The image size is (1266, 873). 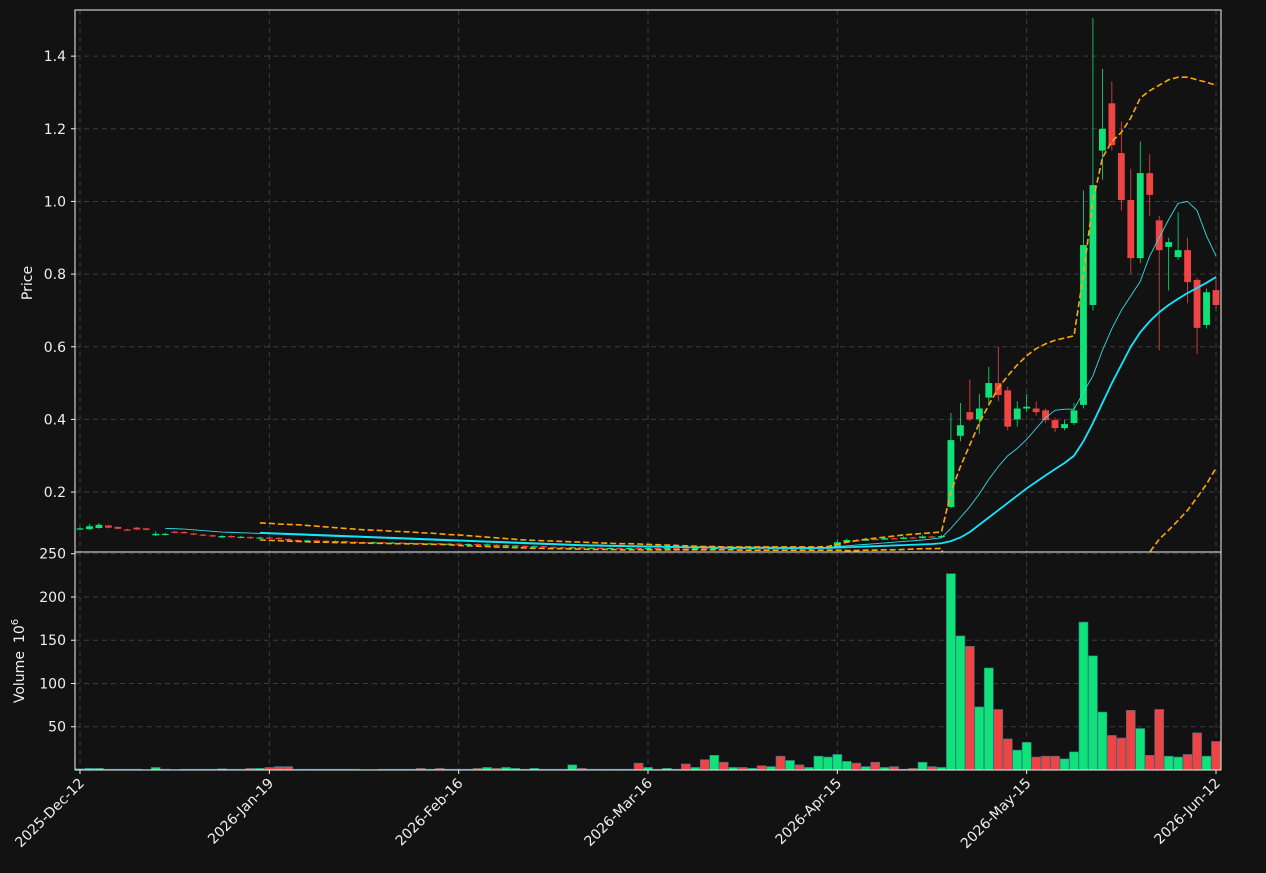 What do you see at coordinates (55, 130) in the screenshot?
I see `y-tick-label: 1.2` at bounding box center [55, 130].